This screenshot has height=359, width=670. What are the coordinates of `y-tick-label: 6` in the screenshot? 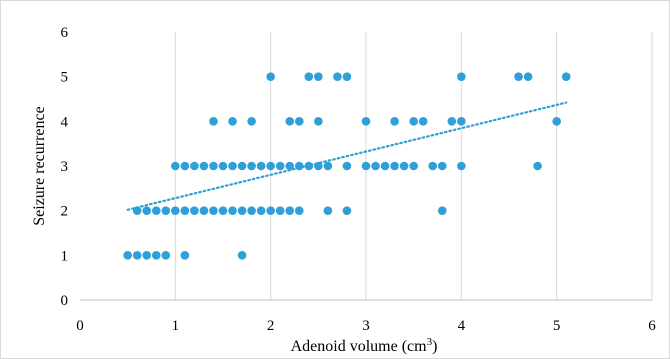 It's located at (65, 33).